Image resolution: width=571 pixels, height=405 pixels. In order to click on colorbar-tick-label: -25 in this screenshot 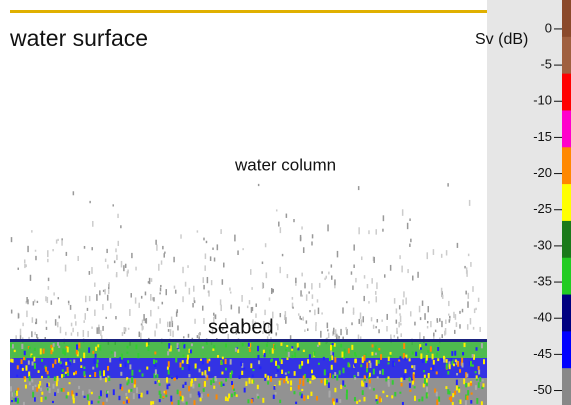, I will do `click(542, 208)`.